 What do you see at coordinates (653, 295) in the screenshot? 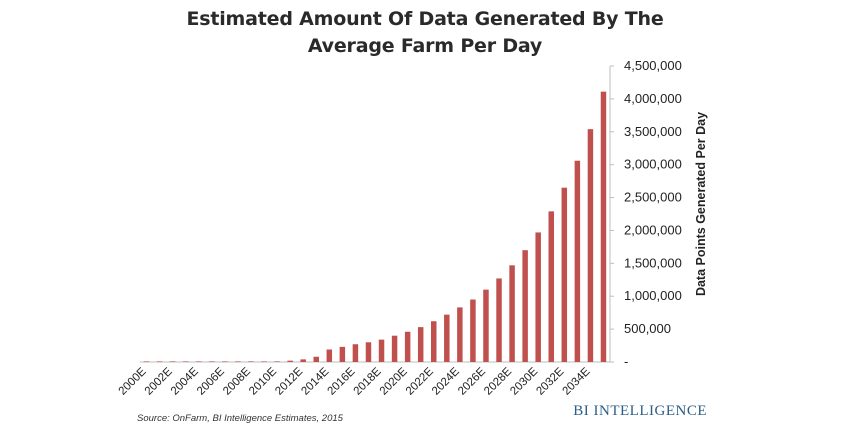
I see `y-tick-label: 1,000,000` at bounding box center [653, 295].